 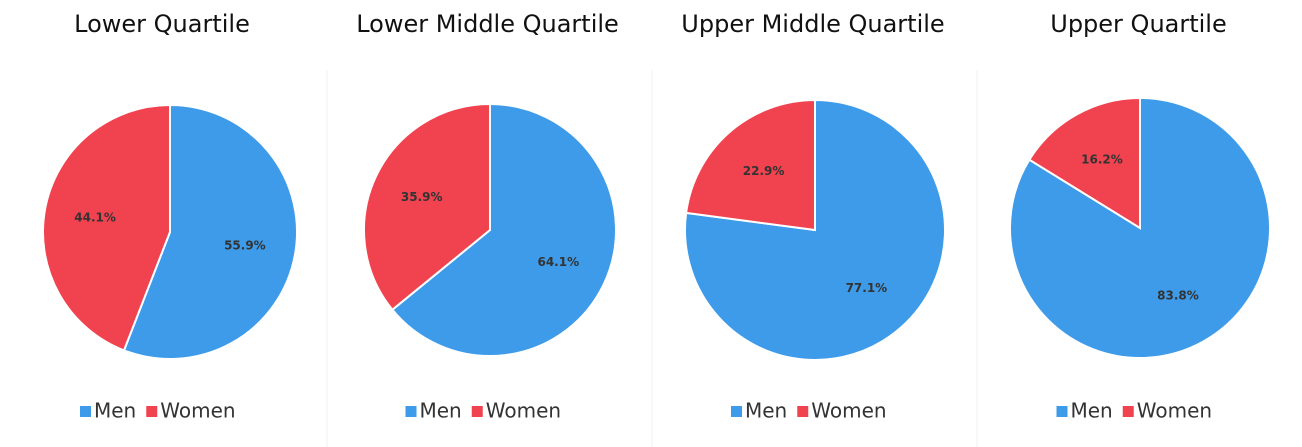 What do you see at coordinates (812, 24) in the screenshot?
I see `chart-title: Upper Middle Quartile` at bounding box center [812, 24].